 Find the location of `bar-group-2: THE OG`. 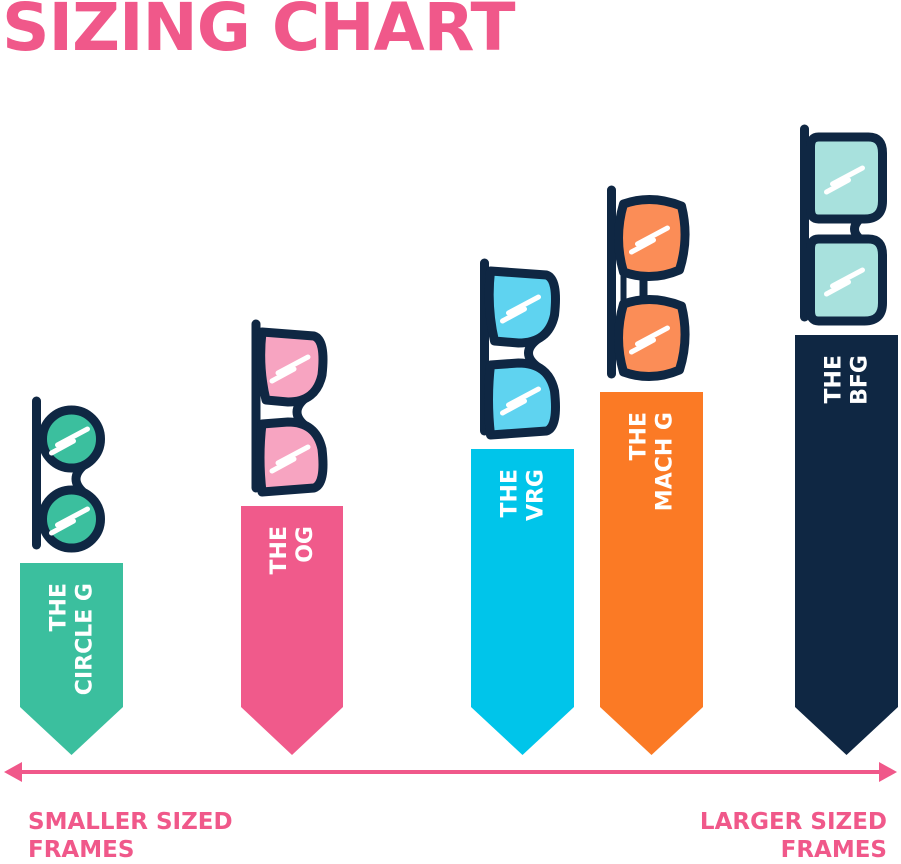

bar-group-2: THE OG is located at coordinates (292, 537).